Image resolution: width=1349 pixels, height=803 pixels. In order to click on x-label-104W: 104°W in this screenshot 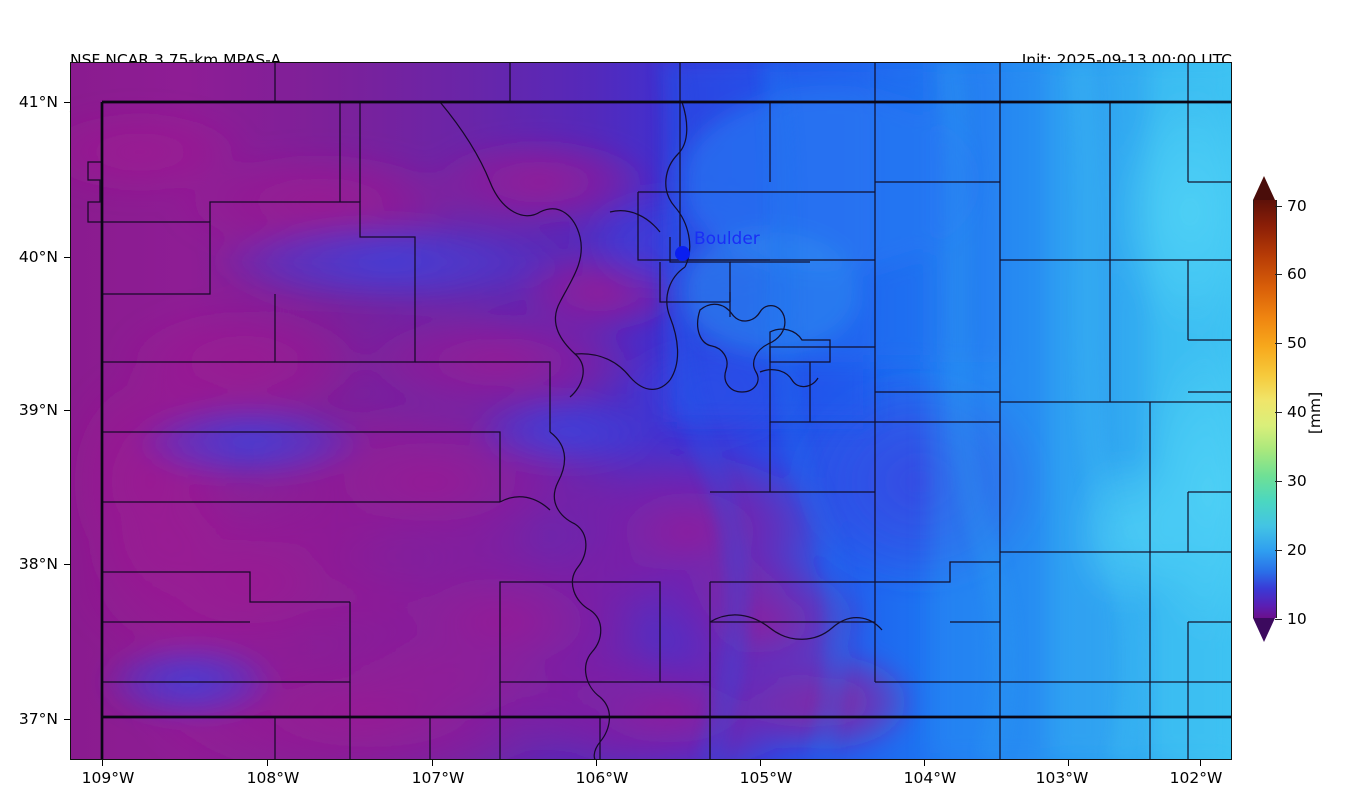, I will do `click(930, 778)`.